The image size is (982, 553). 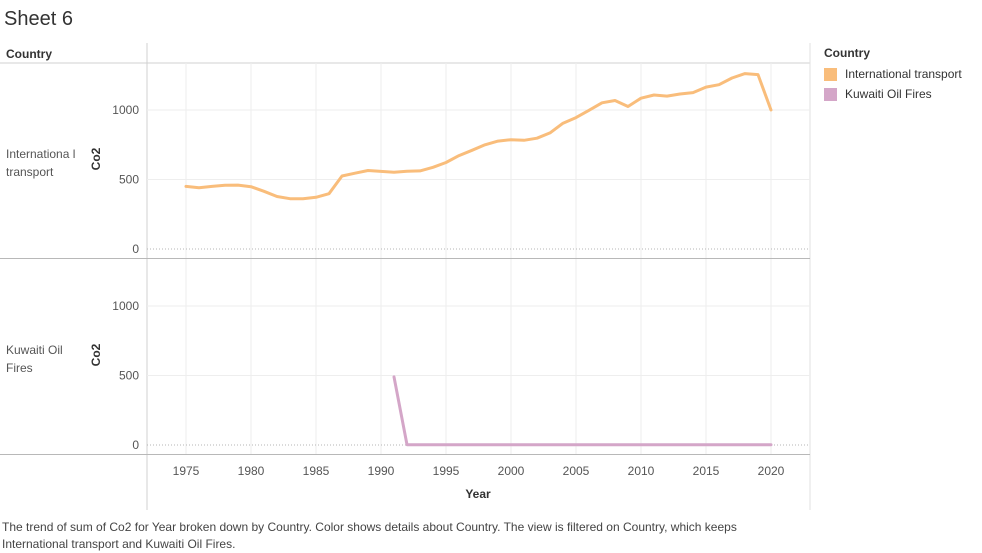 What do you see at coordinates (771, 471) in the screenshot?
I see `x-tick-label: 2020` at bounding box center [771, 471].